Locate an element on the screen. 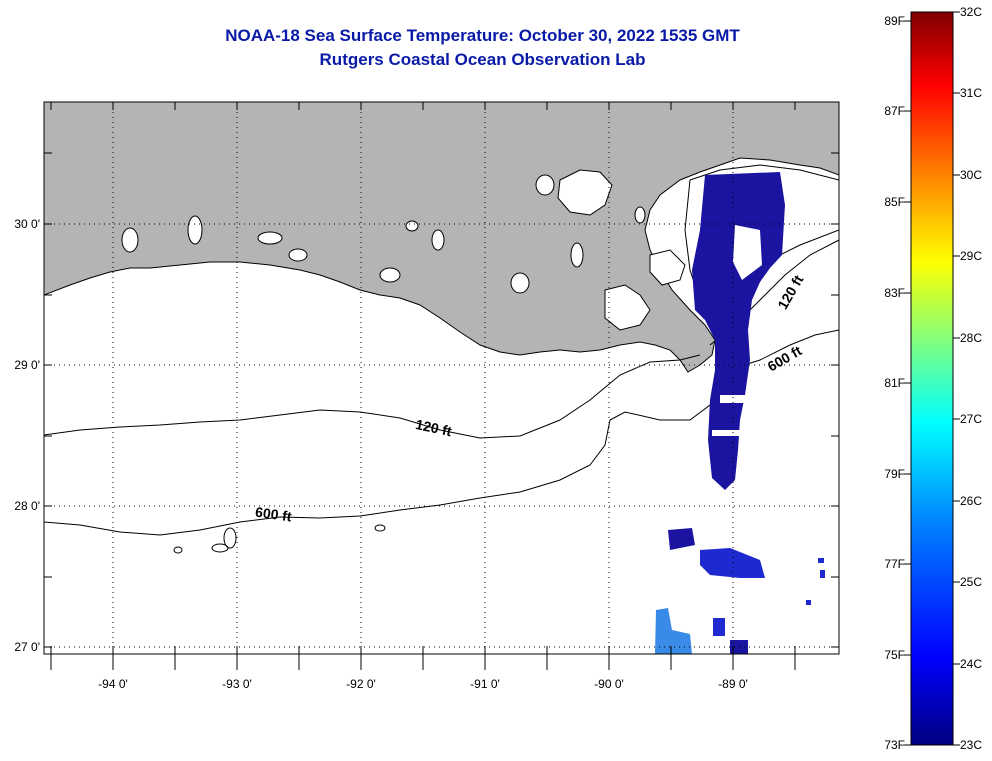 Image resolution: width=992 pixels, height=761 pixels. colorbar-c-label: 24C is located at coordinates (971, 664).